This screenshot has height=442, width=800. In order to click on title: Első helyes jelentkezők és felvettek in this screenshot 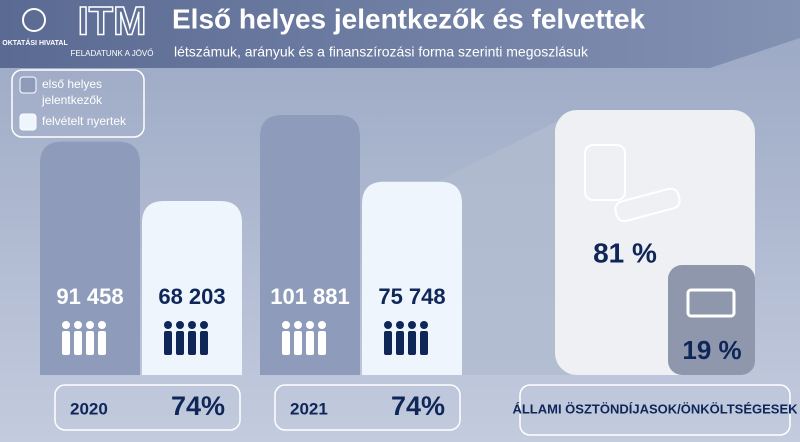, I will do `click(409, 18)`.